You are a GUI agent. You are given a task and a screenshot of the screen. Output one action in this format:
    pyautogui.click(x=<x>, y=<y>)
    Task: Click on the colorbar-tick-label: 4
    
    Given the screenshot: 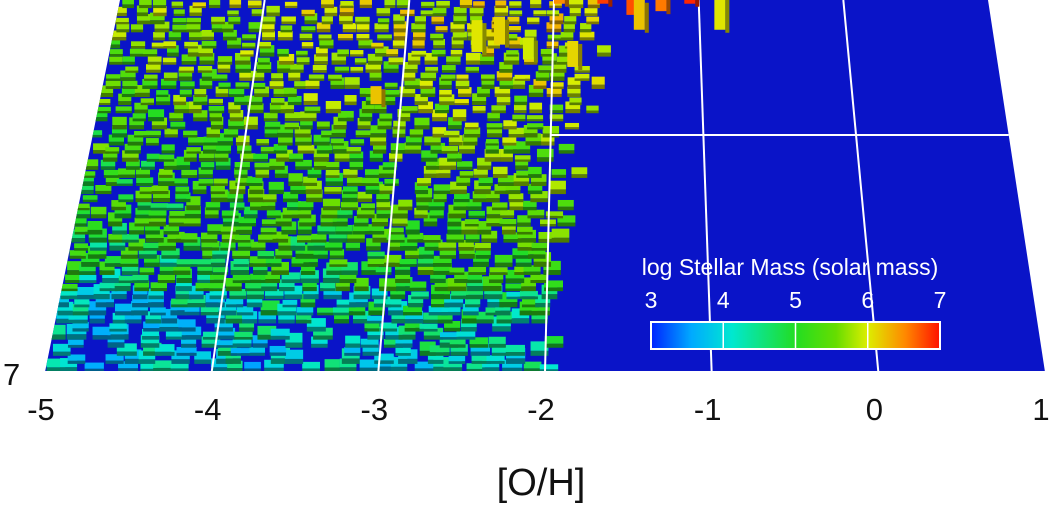 What is the action you would take?
    pyautogui.click(x=723, y=300)
    